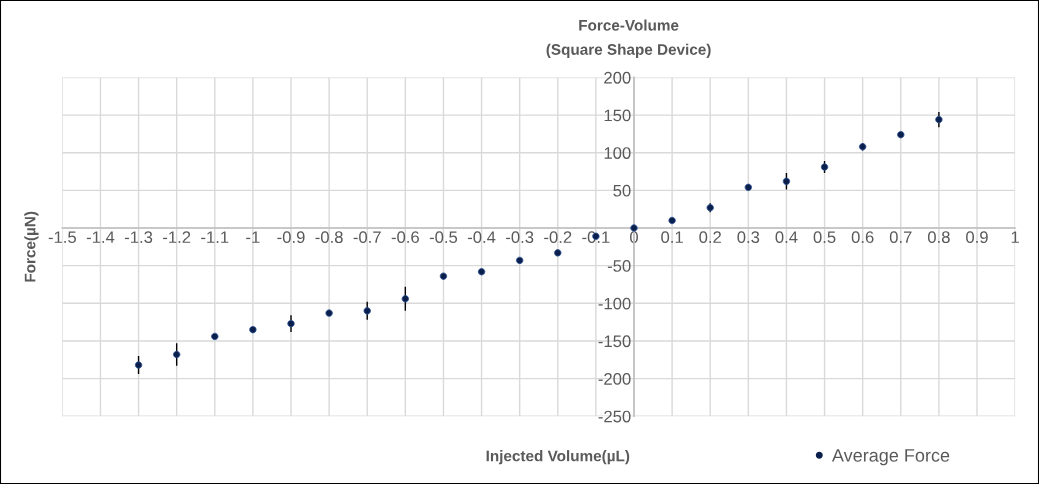 Image resolution: width=1039 pixels, height=484 pixels. I want to click on y-tick-label: -100, so click(614, 303).